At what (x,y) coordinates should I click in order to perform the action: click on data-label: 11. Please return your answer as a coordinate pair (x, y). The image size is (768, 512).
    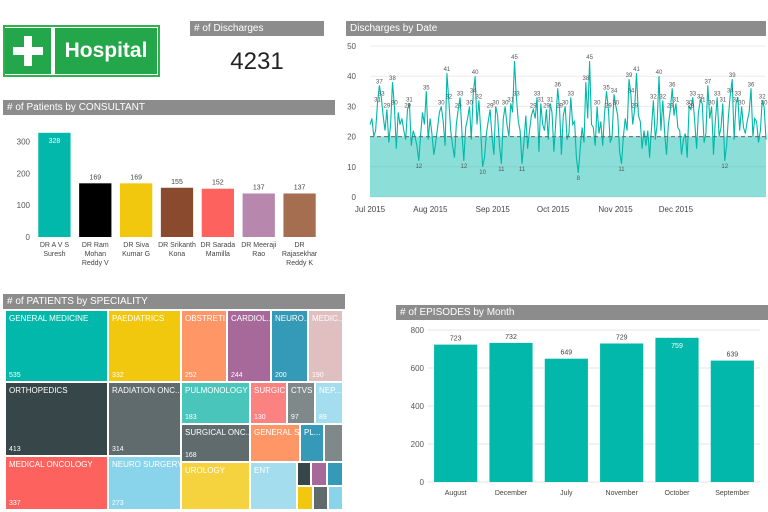
    Looking at the image, I should click on (621, 170).